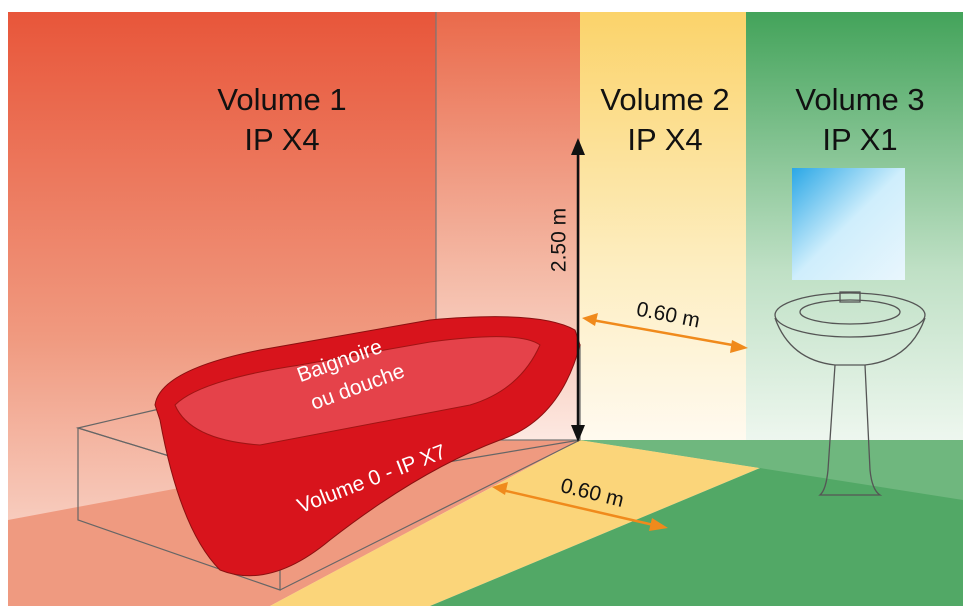 The height and width of the screenshot is (612, 973). What do you see at coordinates (559, 240) in the screenshot?
I see `height-label: 2.50 m` at bounding box center [559, 240].